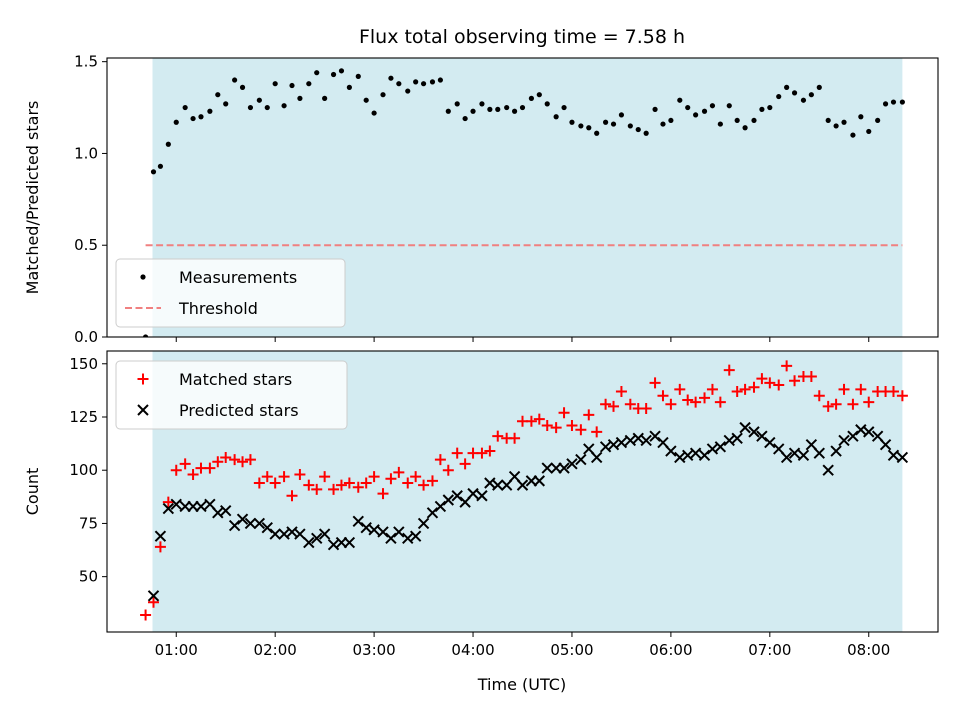 The height and width of the screenshot is (720, 960). I want to click on y-tick-label: 0.5, so click(86, 245).